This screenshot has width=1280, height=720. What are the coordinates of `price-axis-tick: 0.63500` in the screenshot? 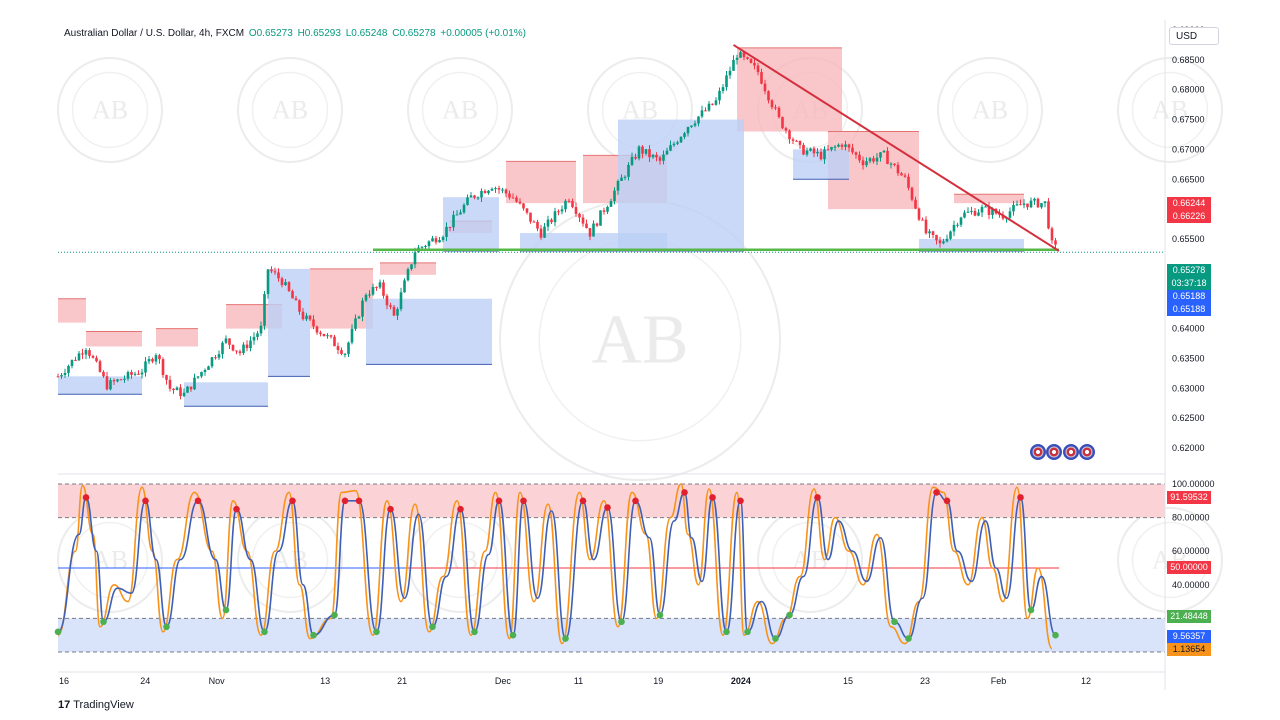 It's located at (1188, 358).